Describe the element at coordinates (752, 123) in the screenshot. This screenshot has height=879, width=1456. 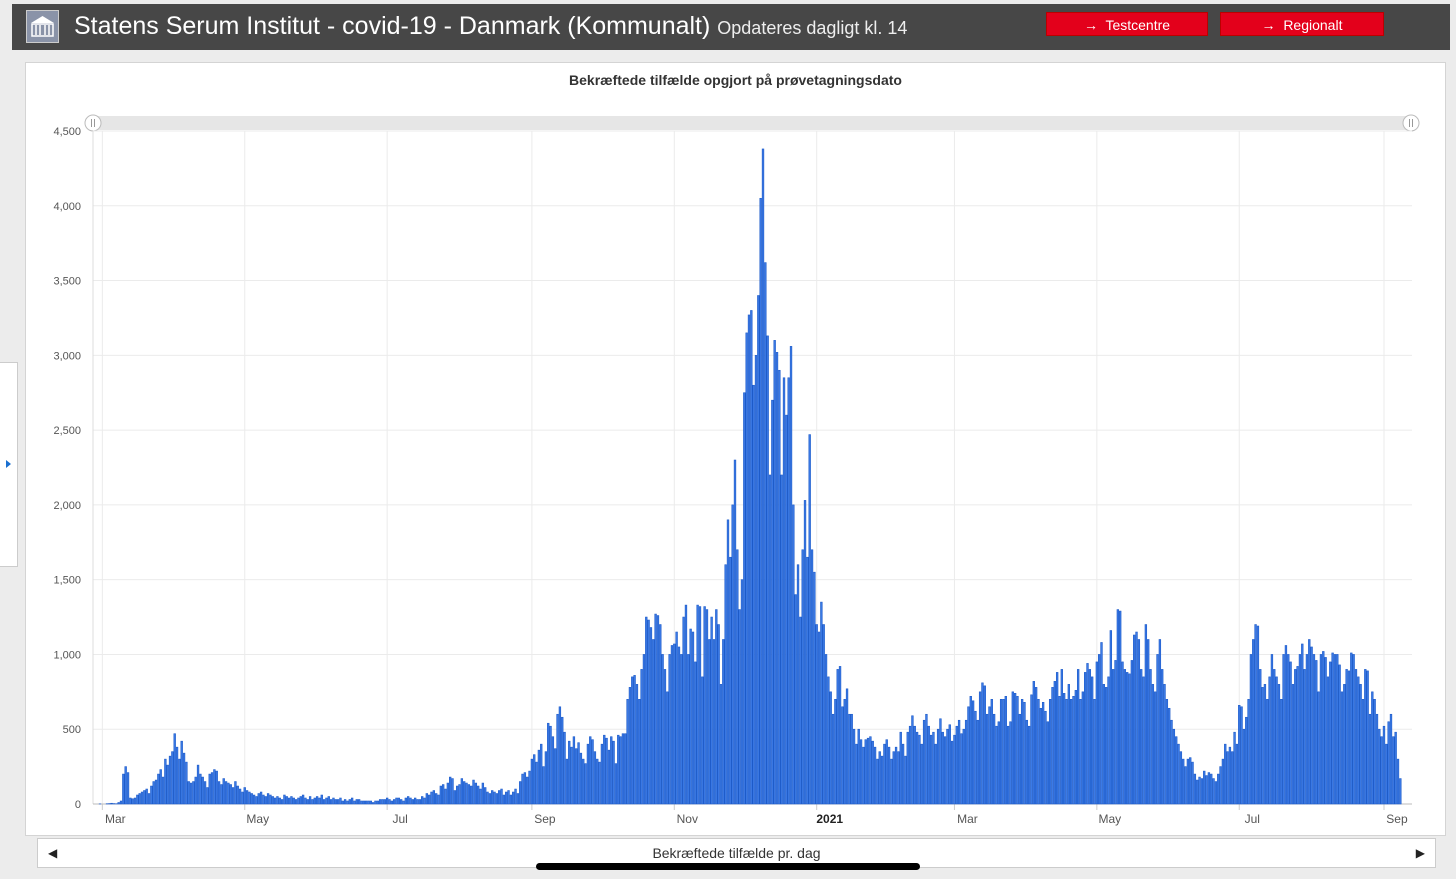
I see `zoom-scrollbar` at that location.